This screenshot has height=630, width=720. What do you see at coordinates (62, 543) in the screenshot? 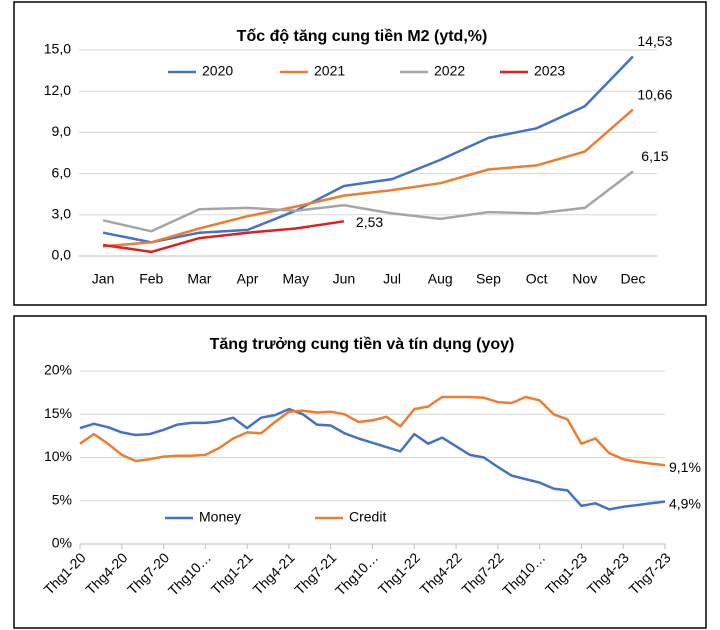
I see `y-tick-label: 0%` at bounding box center [62, 543].